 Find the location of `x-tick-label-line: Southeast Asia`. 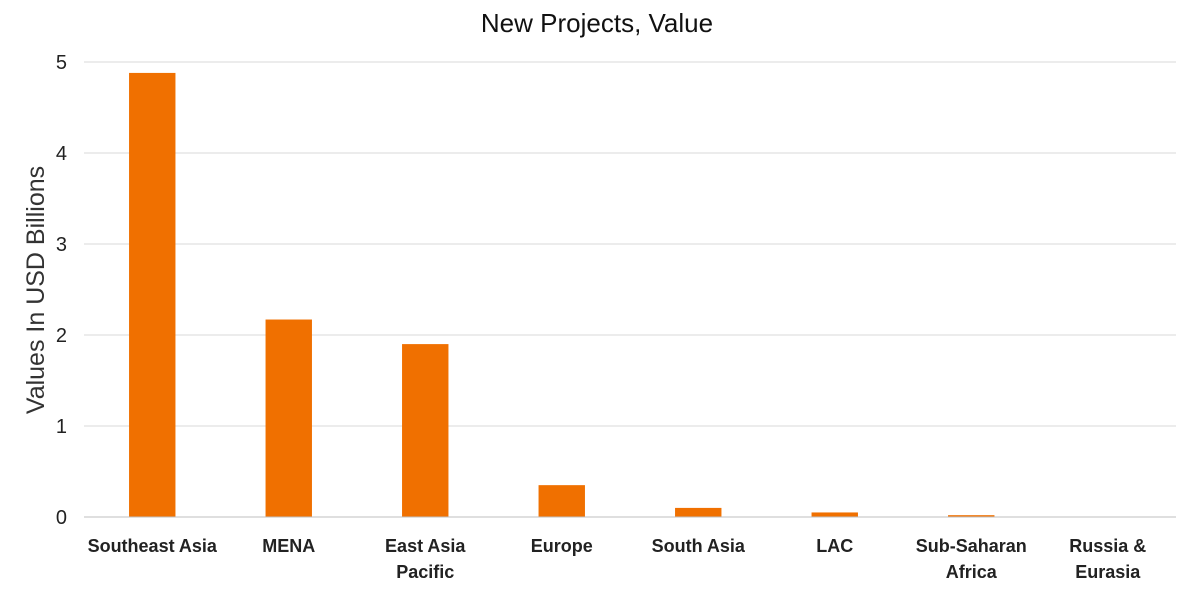

x-tick-label-line: Southeast Asia is located at coordinates (153, 546).